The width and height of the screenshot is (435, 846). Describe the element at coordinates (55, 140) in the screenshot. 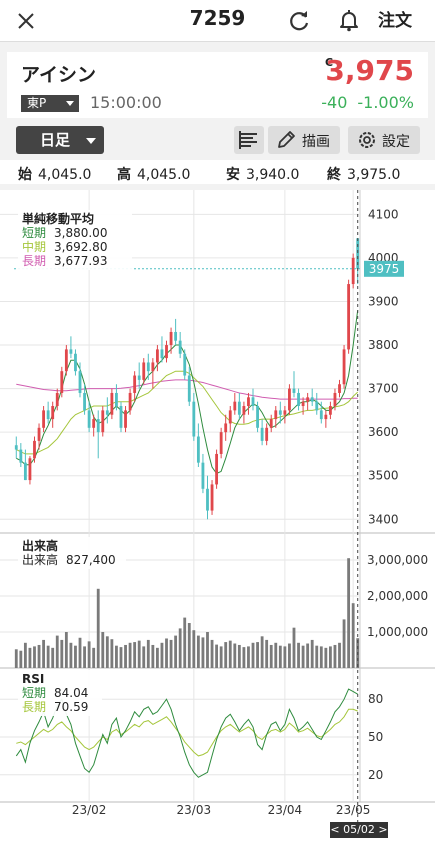

I see `period-label: 日足` at that location.